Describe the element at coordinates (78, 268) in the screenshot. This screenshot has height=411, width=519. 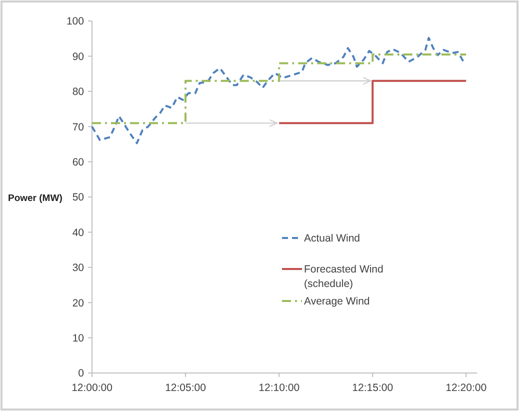
I see `y-tick-label: 30` at that location.